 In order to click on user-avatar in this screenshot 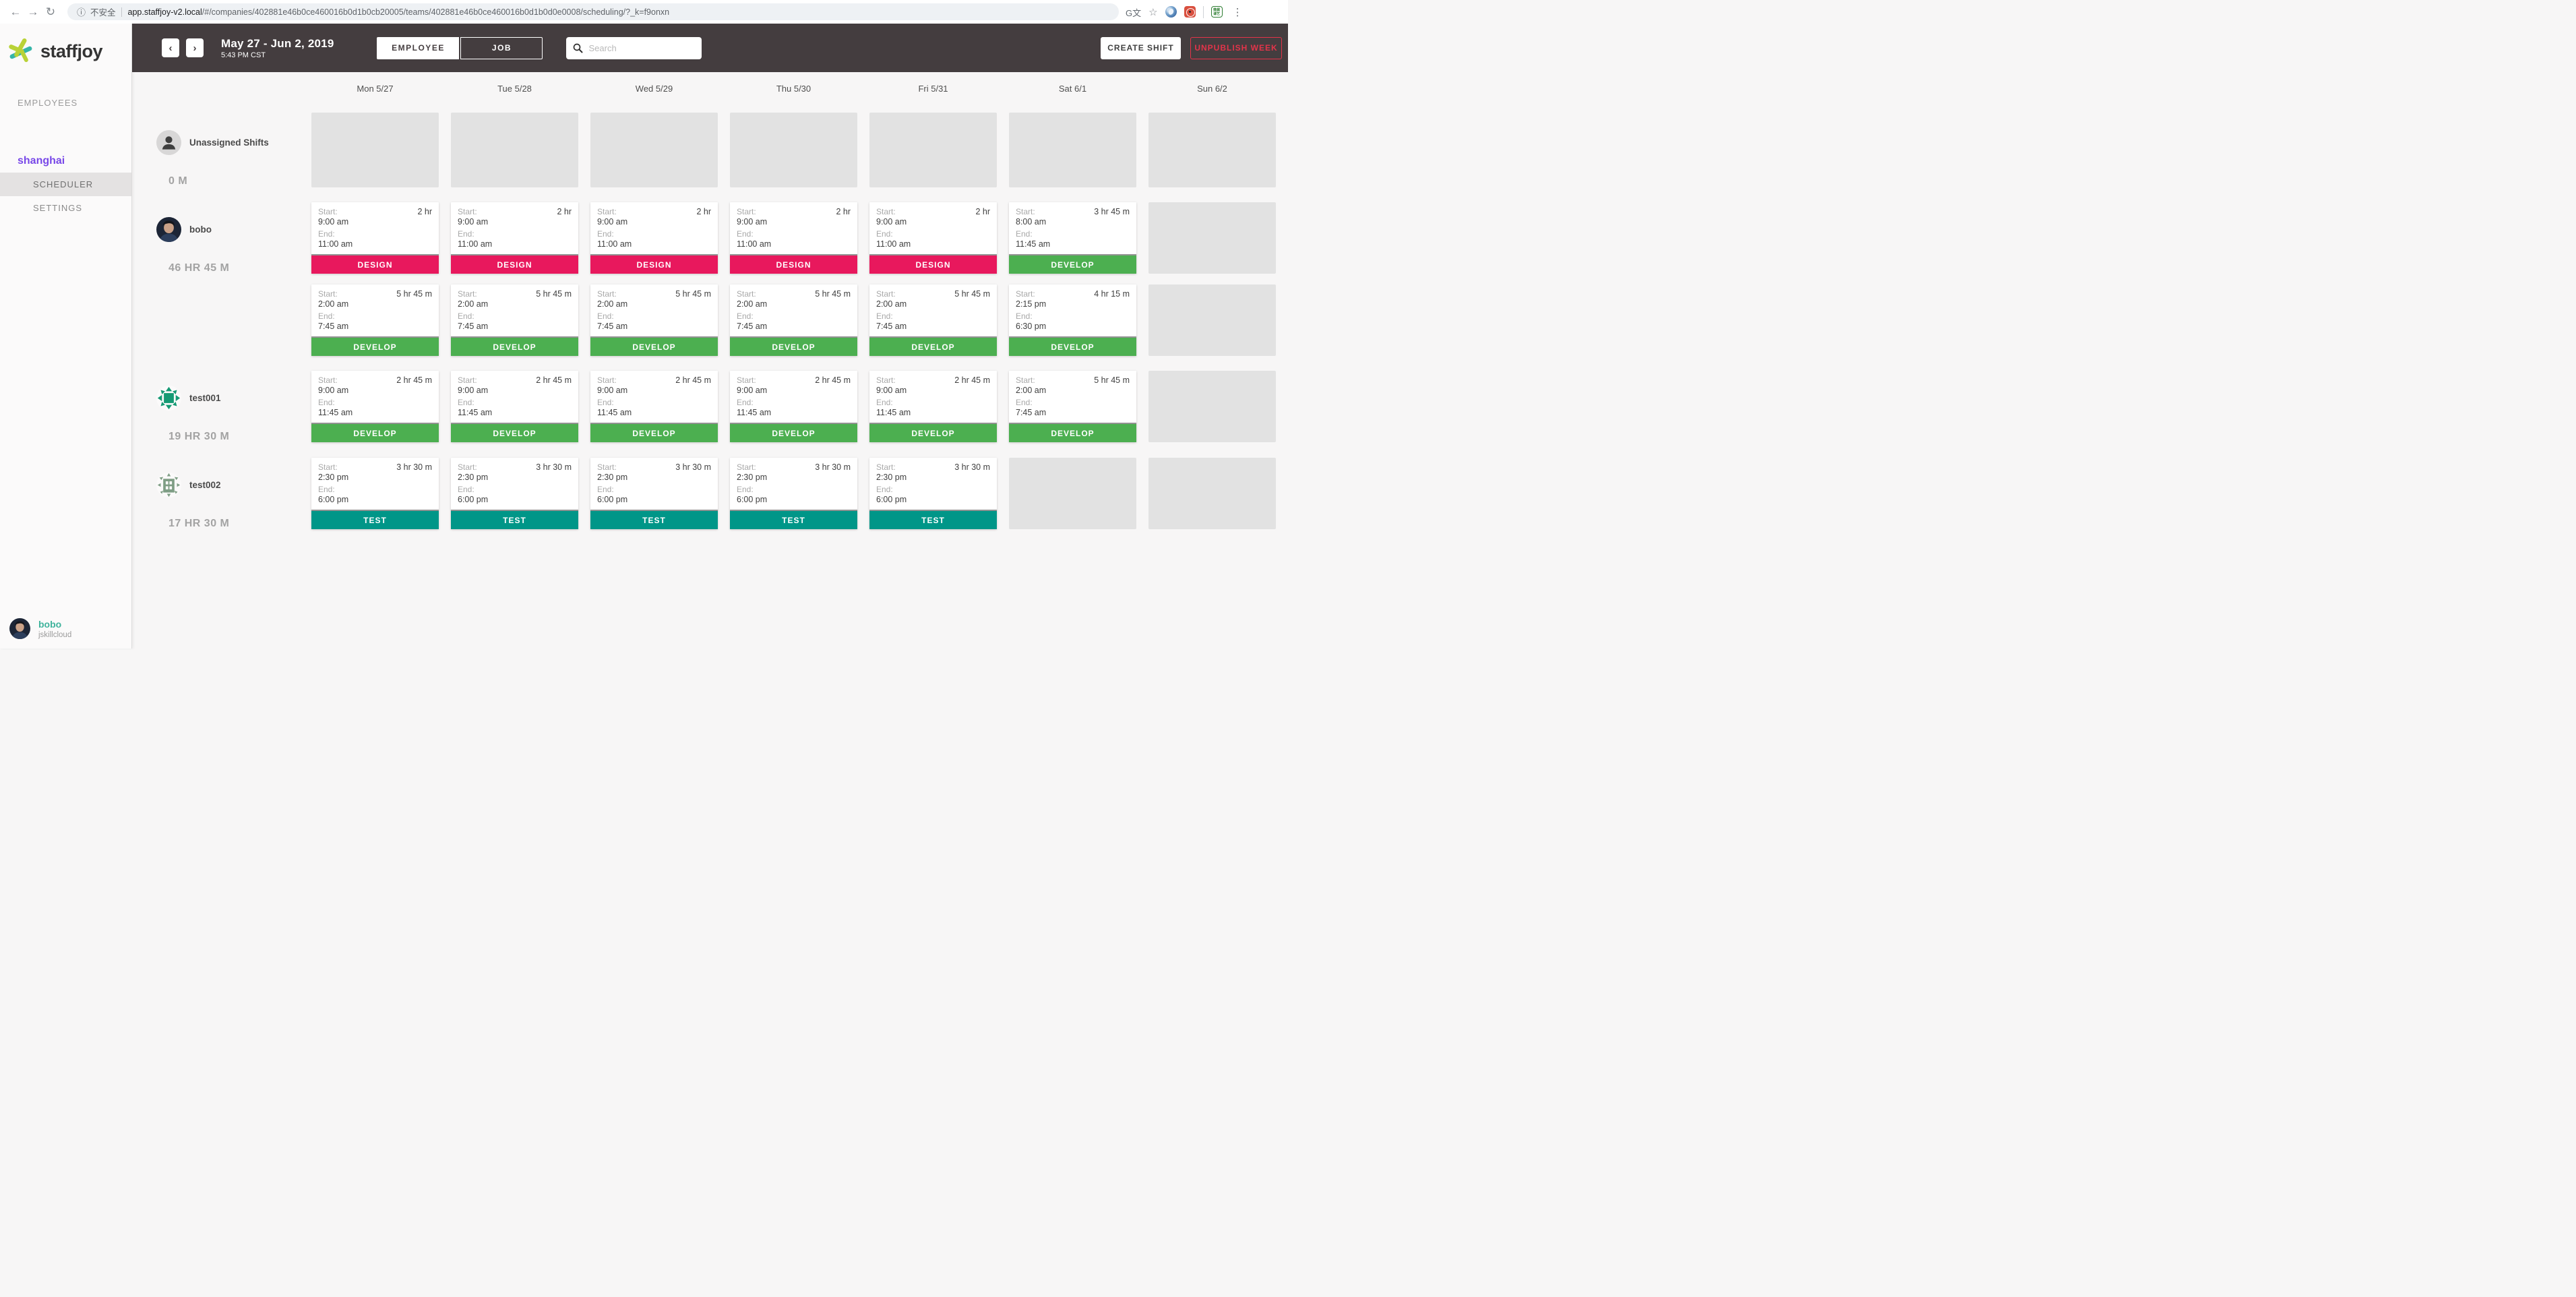, I will do `click(19, 628)`.